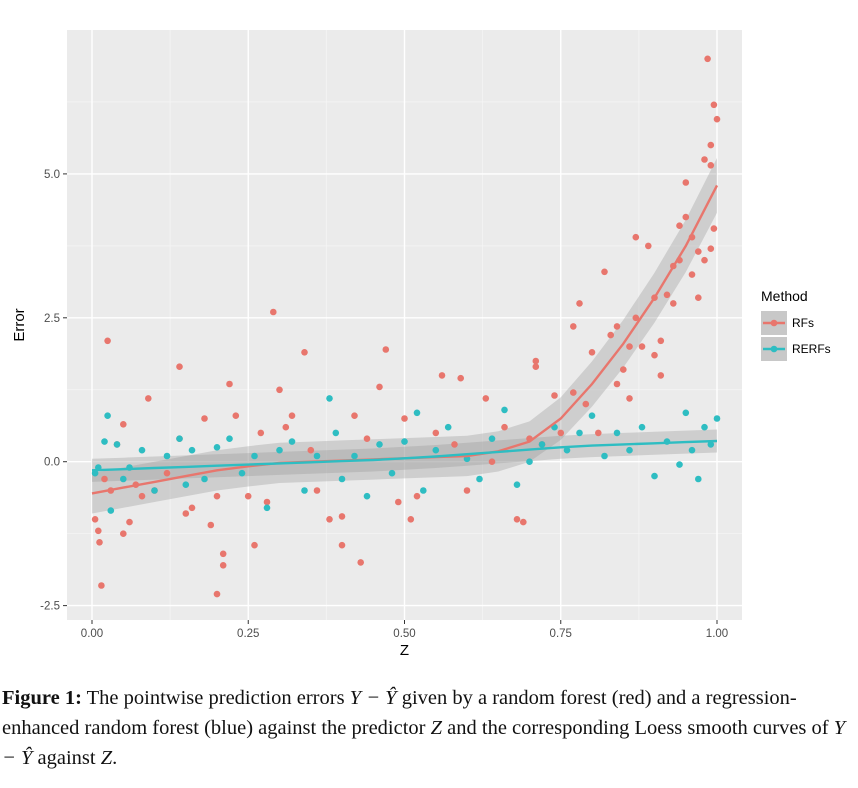 This screenshot has width=858, height=788. Describe the element at coordinates (424, 743) in the screenshot. I see `caption-math-3: Y − Ŷ` at that location.